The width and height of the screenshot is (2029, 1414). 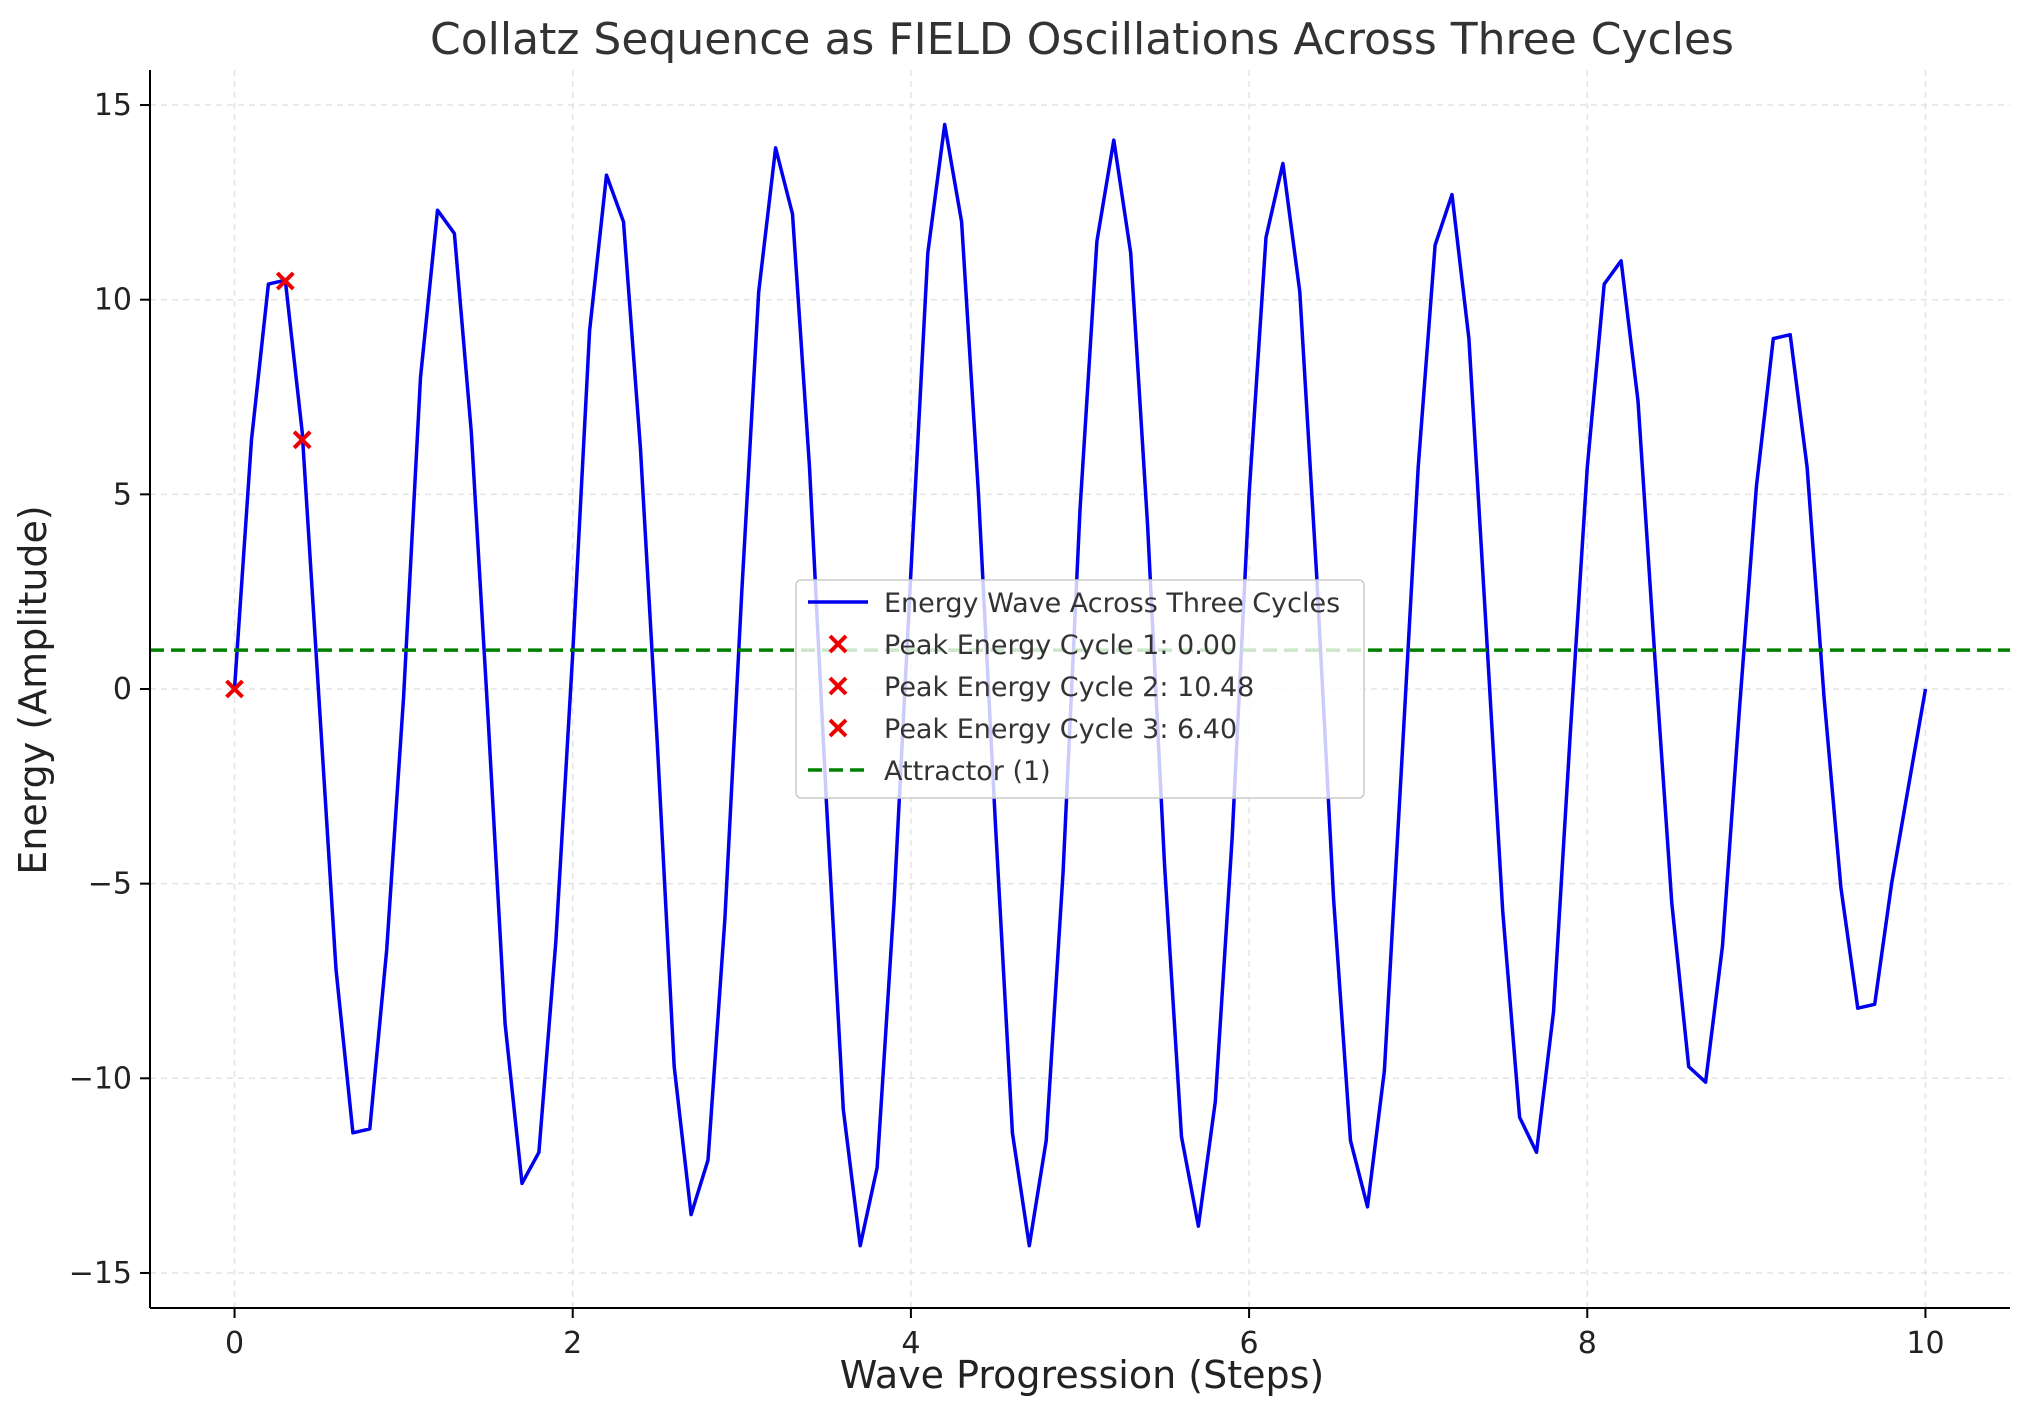 I want to click on peak-marker-1-stroke-b, so click(x=234, y=689).